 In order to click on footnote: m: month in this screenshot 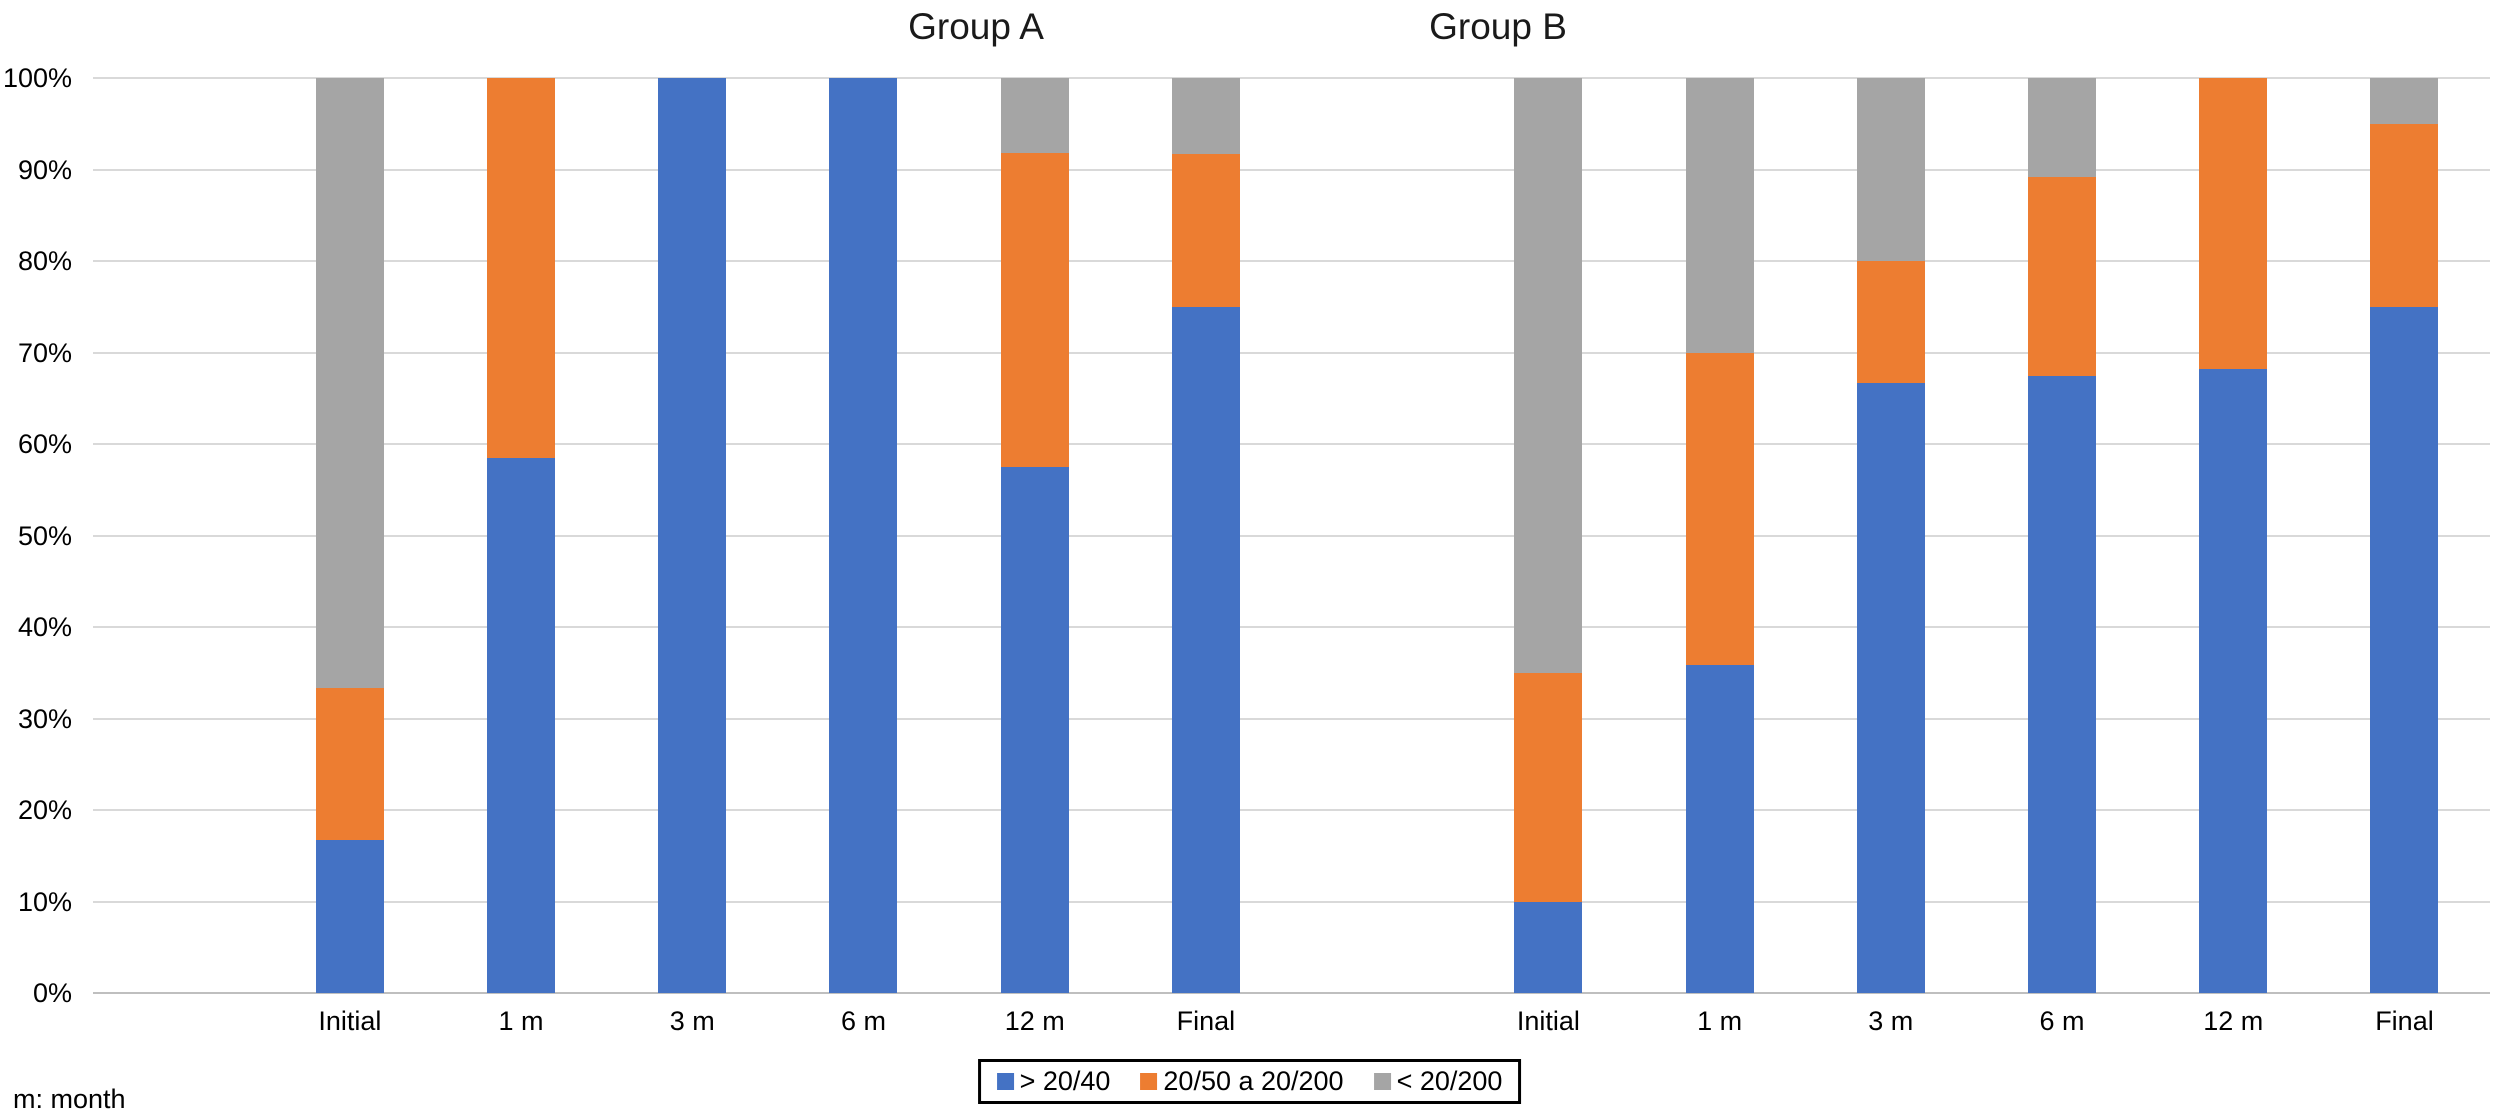, I will do `click(69, 1099)`.